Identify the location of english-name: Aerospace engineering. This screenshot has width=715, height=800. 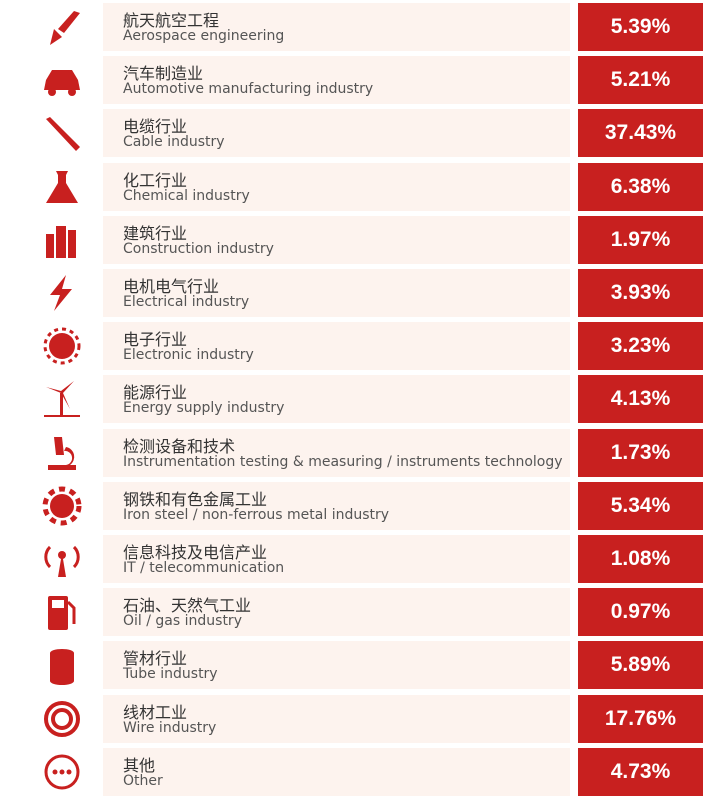
(204, 36).